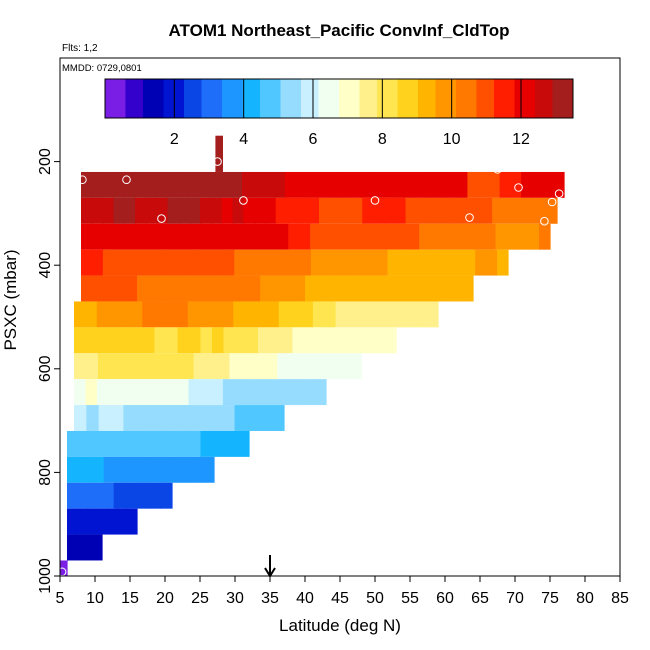  Describe the element at coordinates (200, 598) in the screenshot. I see `x-tick-label: 25` at that location.